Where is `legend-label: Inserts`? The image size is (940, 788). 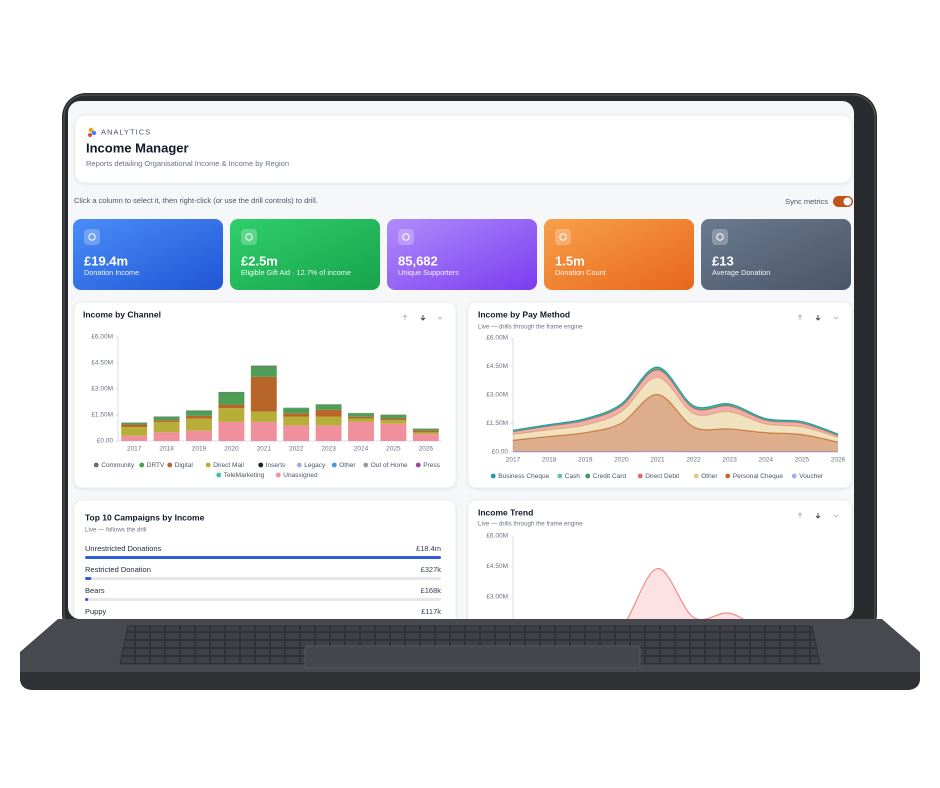 legend-label: Inserts is located at coordinates (276, 465).